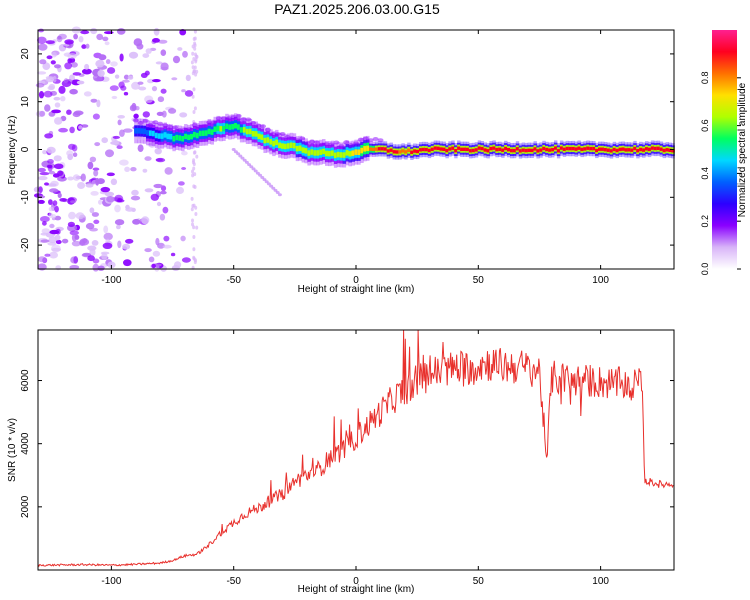 The height and width of the screenshot is (600, 750). Describe the element at coordinates (25, 149) in the screenshot. I see `y-tick-label: 0` at that location.